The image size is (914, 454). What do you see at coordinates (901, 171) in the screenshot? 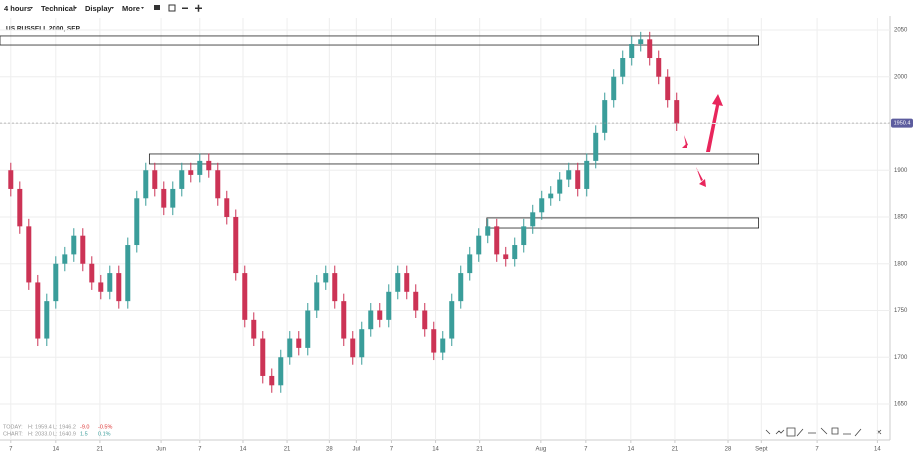
I see `y-tick-label: 1900` at bounding box center [901, 171].